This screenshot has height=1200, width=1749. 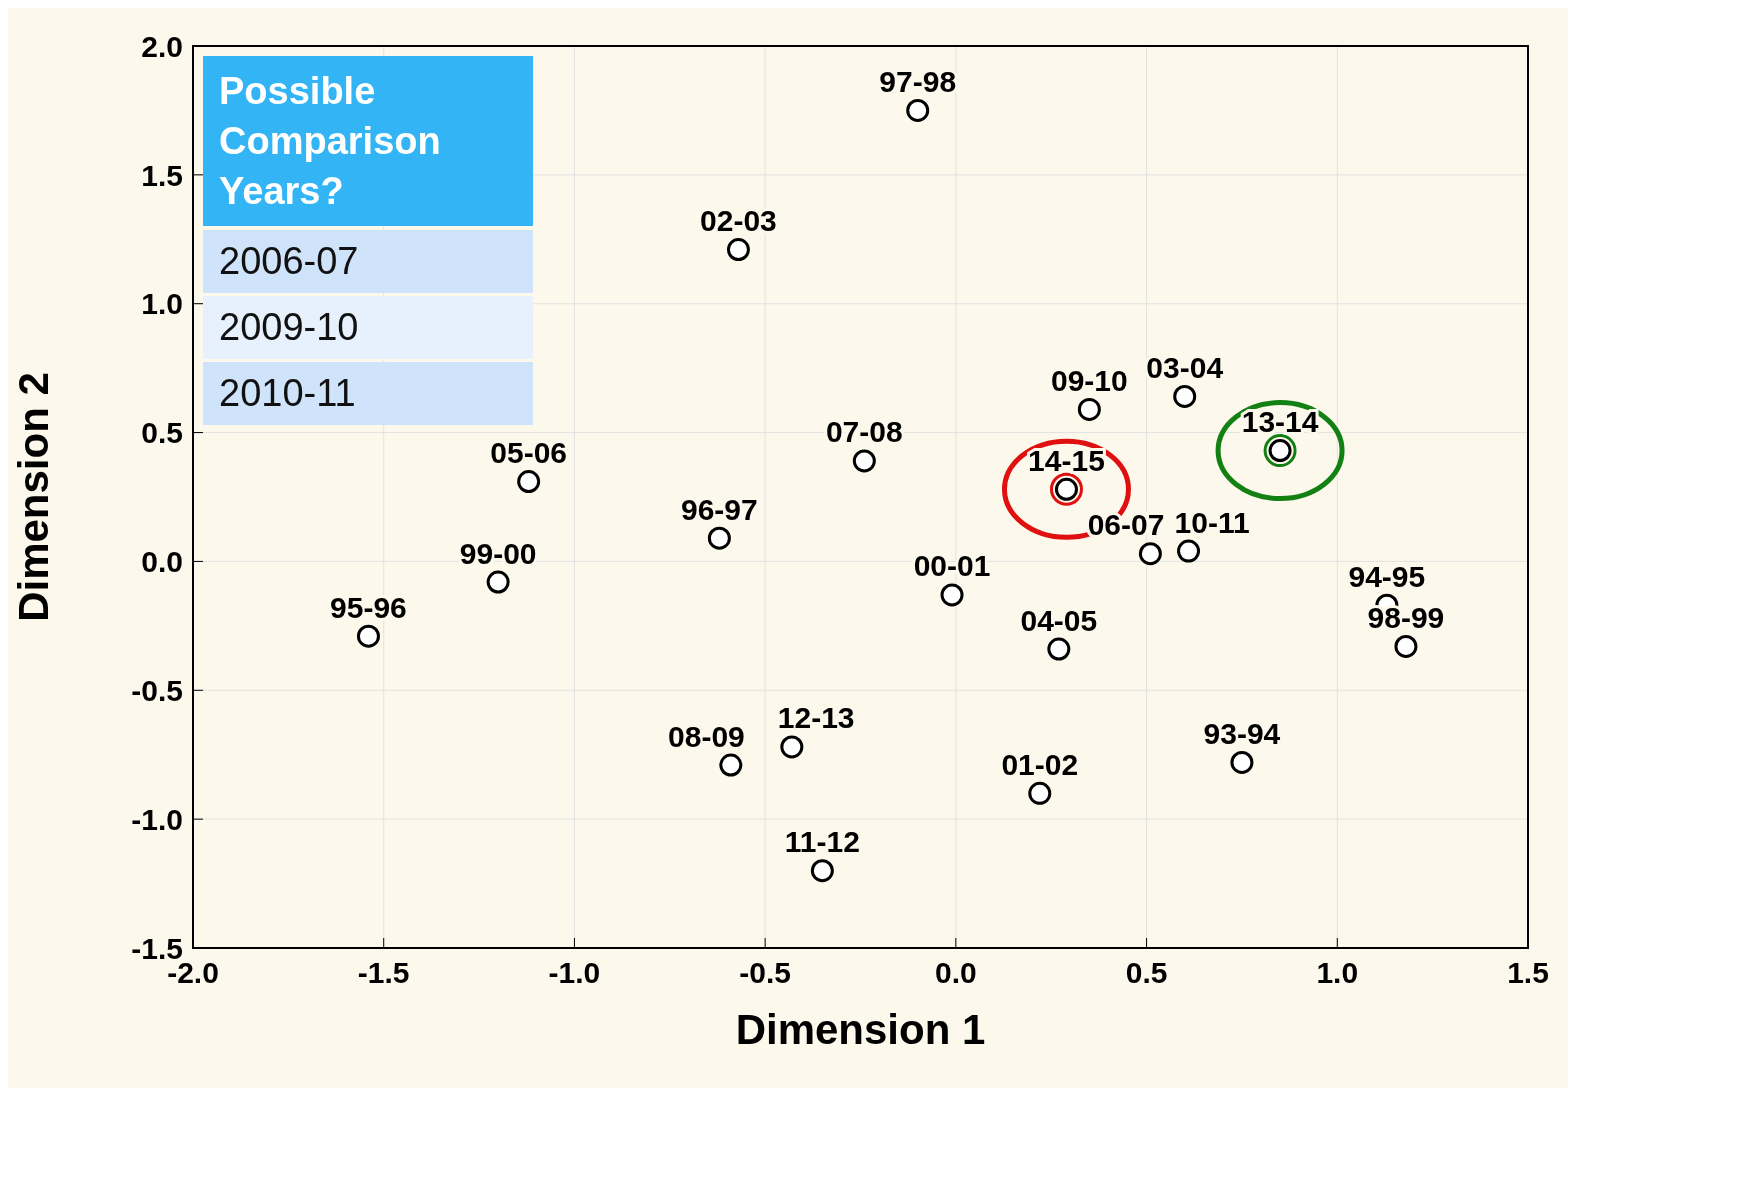 What do you see at coordinates (822, 842) in the screenshot?
I see `data-label: 11-12` at bounding box center [822, 842].